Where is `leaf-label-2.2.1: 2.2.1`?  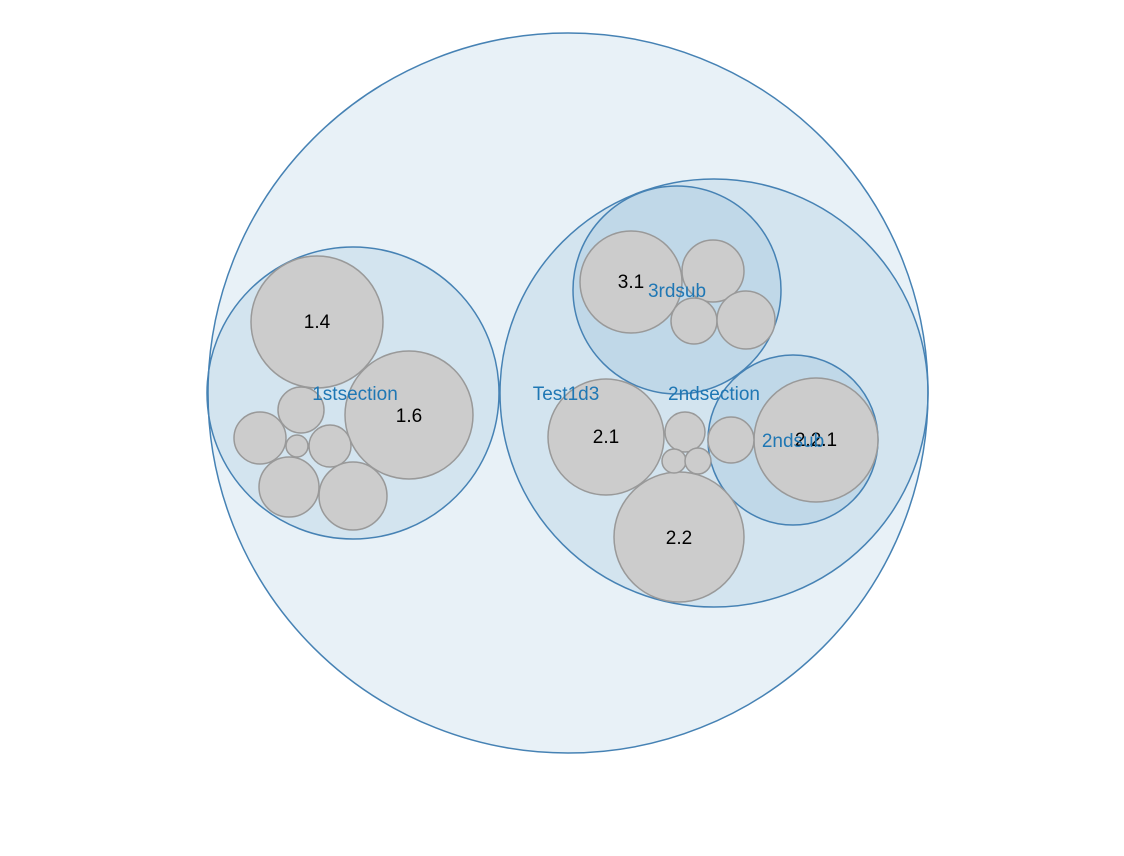 leaf-label-2.2.1: 2.2.1 is located at coordinates (816, 440).